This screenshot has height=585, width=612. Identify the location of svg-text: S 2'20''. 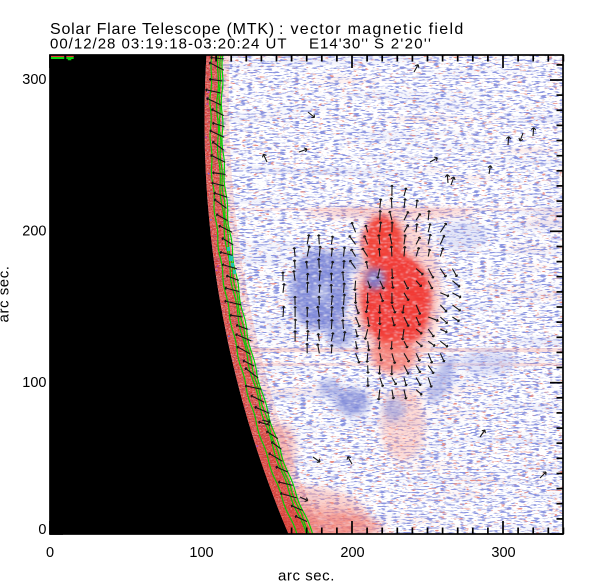
(403, 44).